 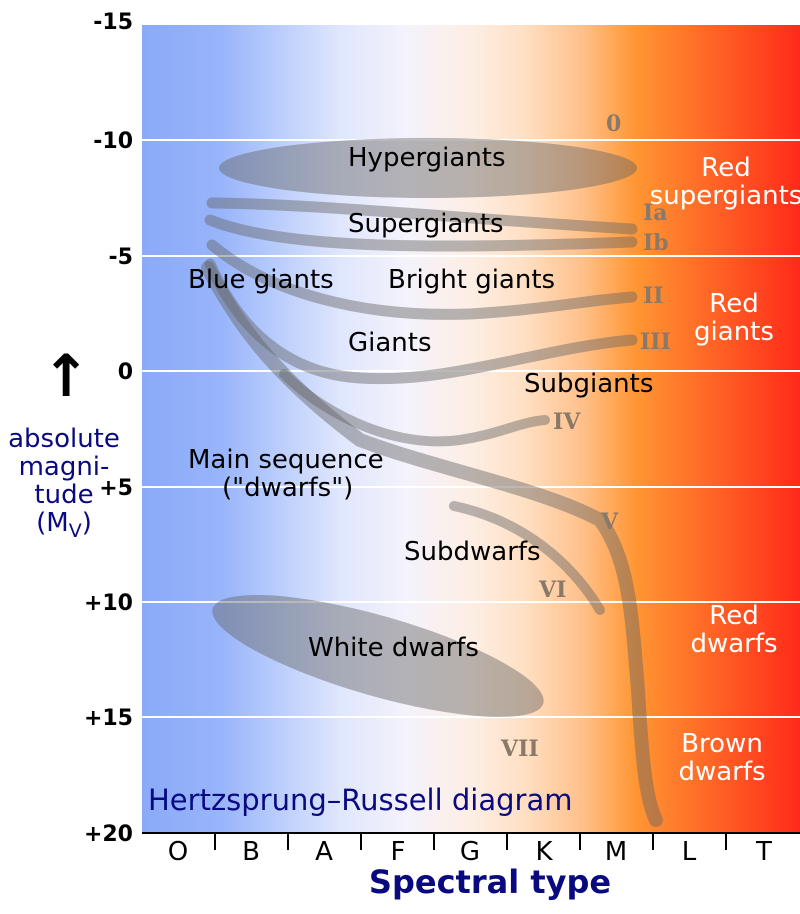 I want to click on lum-class-iii: III, so click(x=655, y=342).